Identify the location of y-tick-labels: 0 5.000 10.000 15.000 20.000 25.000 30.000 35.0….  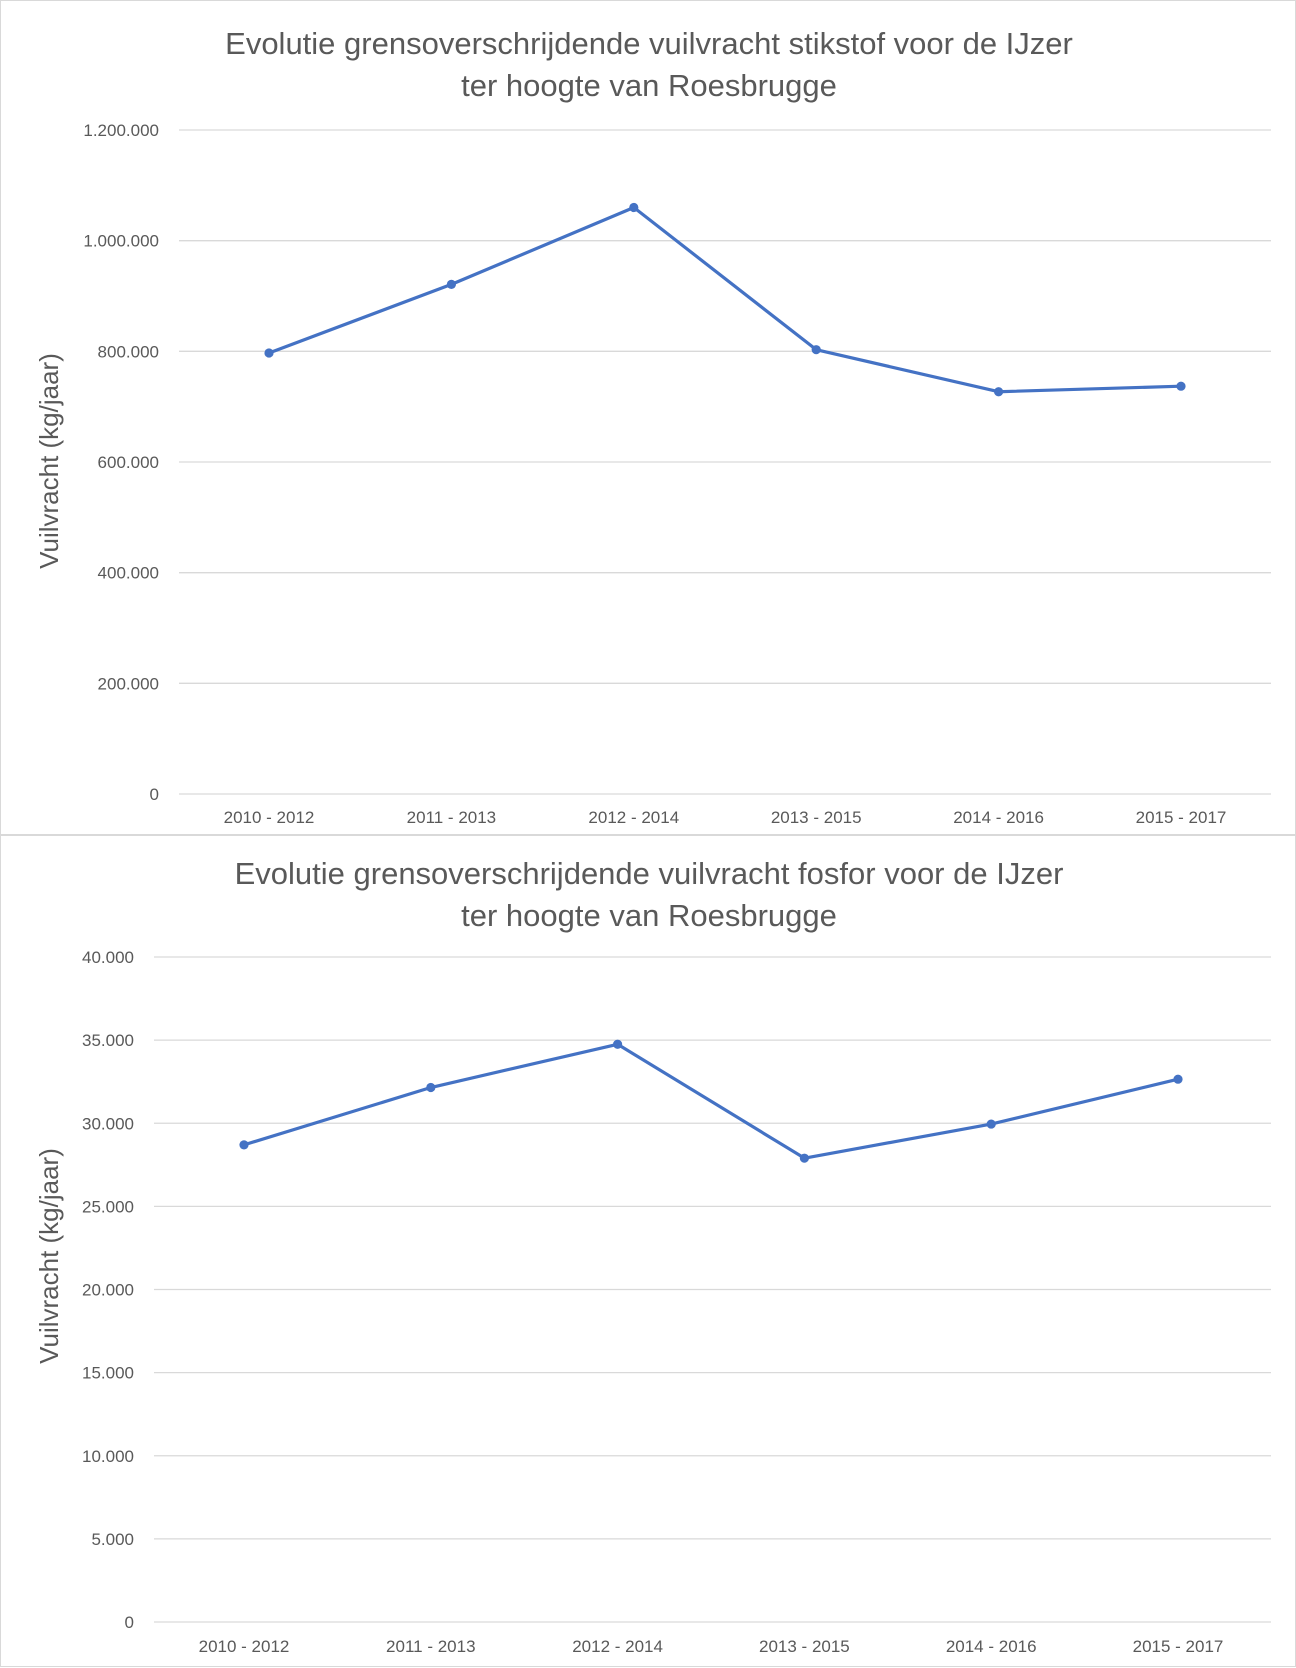
(108, 1290).